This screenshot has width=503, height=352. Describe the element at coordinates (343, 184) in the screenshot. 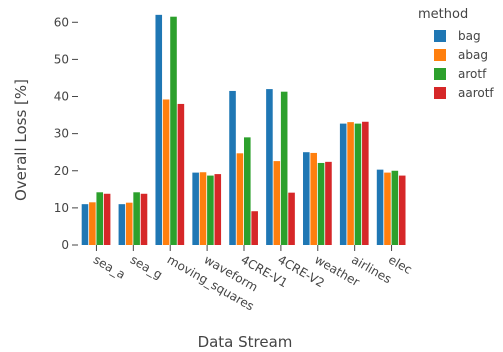

I see `bar-bag-airlines` at that location.